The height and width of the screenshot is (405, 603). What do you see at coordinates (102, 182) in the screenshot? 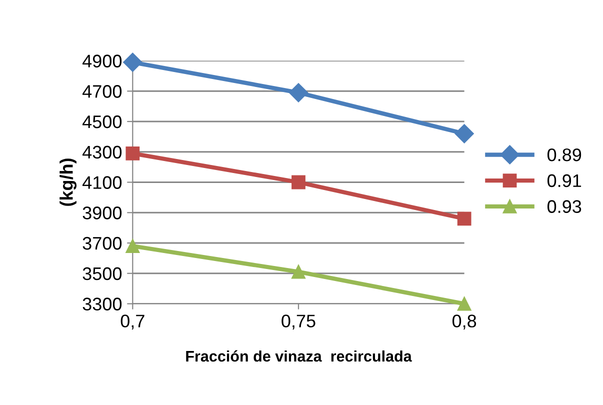
I see `y-tick-label: 4100` at bounding box center [102, 182].